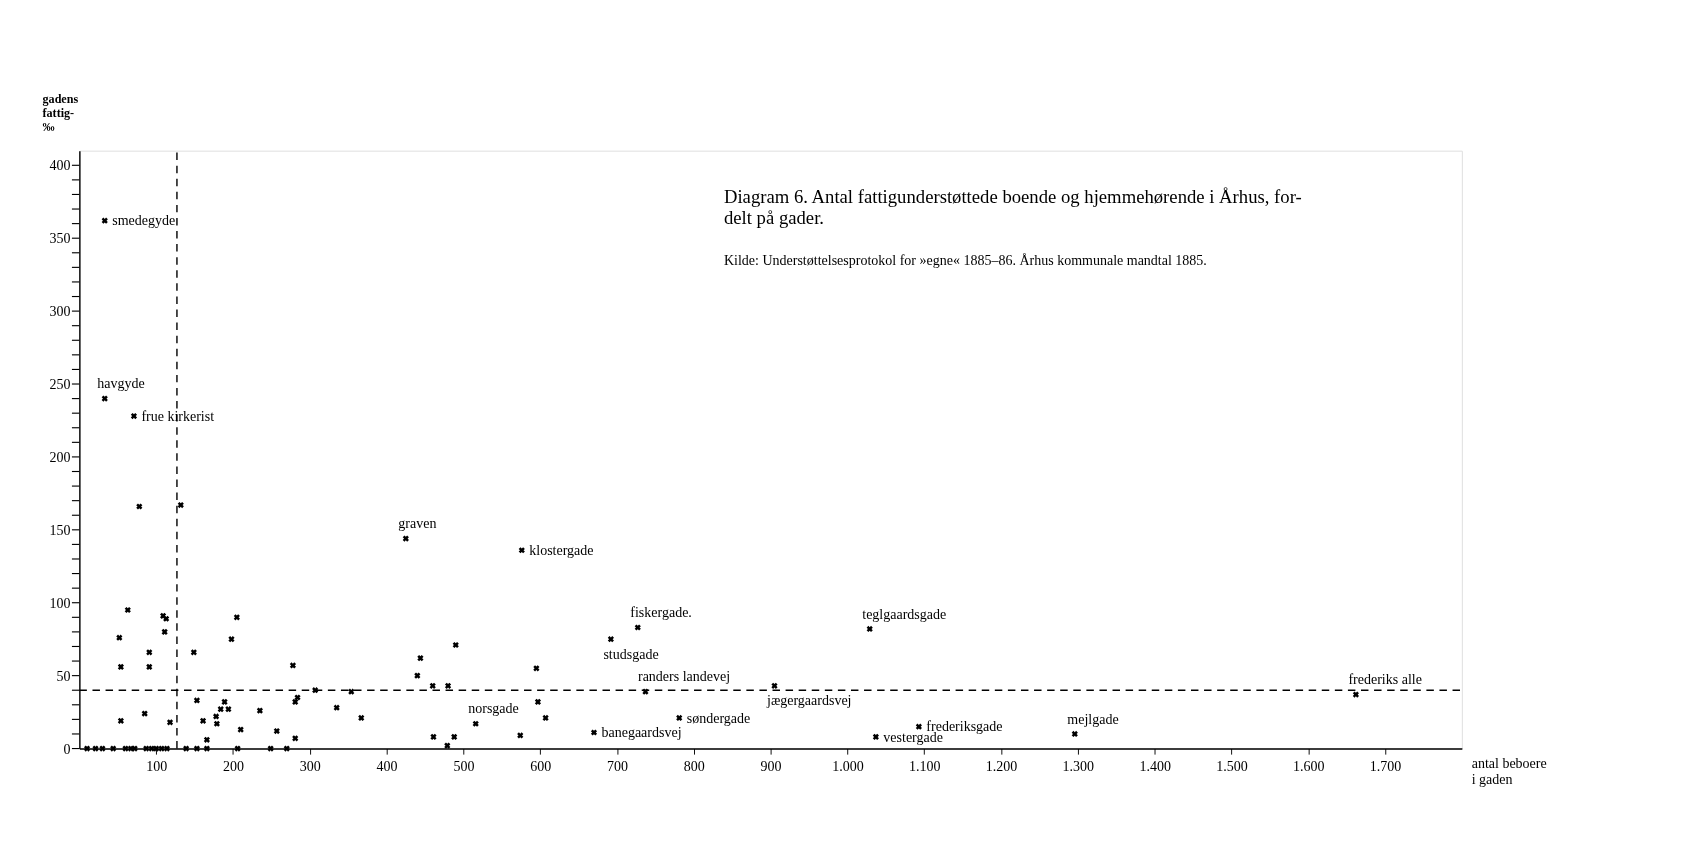 The width and height of the screenshot is (1687, 843). Describe the element at coordinates (417, 524) in the screenshot. I see `annotation: graven` at that location.